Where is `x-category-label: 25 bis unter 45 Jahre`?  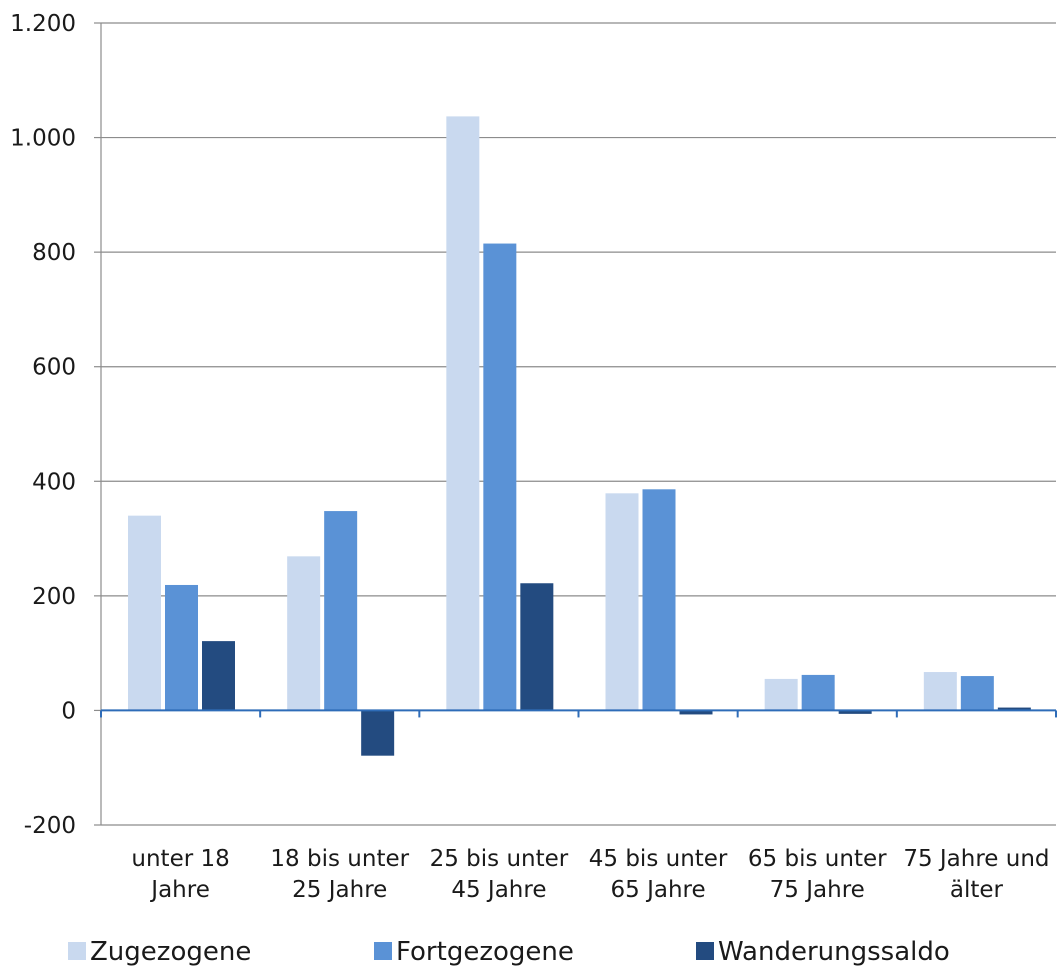
x-category-label: 25 bis unter 45 Jahre is located at coordinates (499, 874).